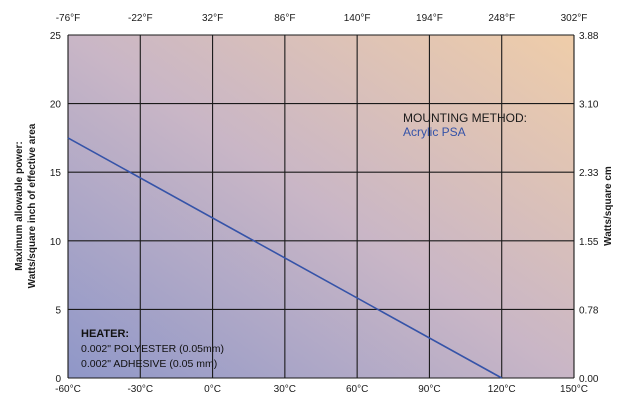 The image size is (623, 398). What do you see at coordinates (56, 105) in the screenshot?
I see `y-tick-label-left: 20` at bounding box center [56, 105].